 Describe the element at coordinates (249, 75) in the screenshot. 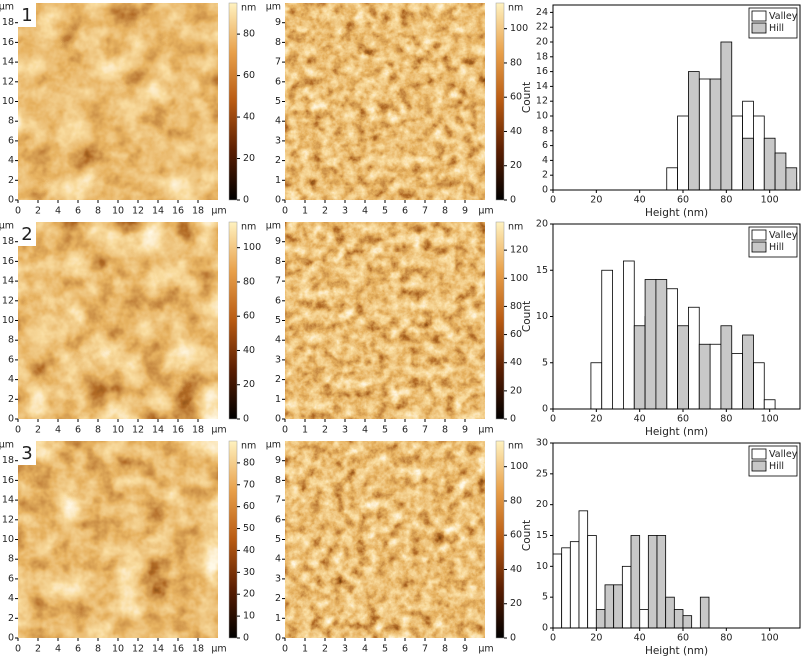

I see `colorbar-tick-label: 60` at that location.